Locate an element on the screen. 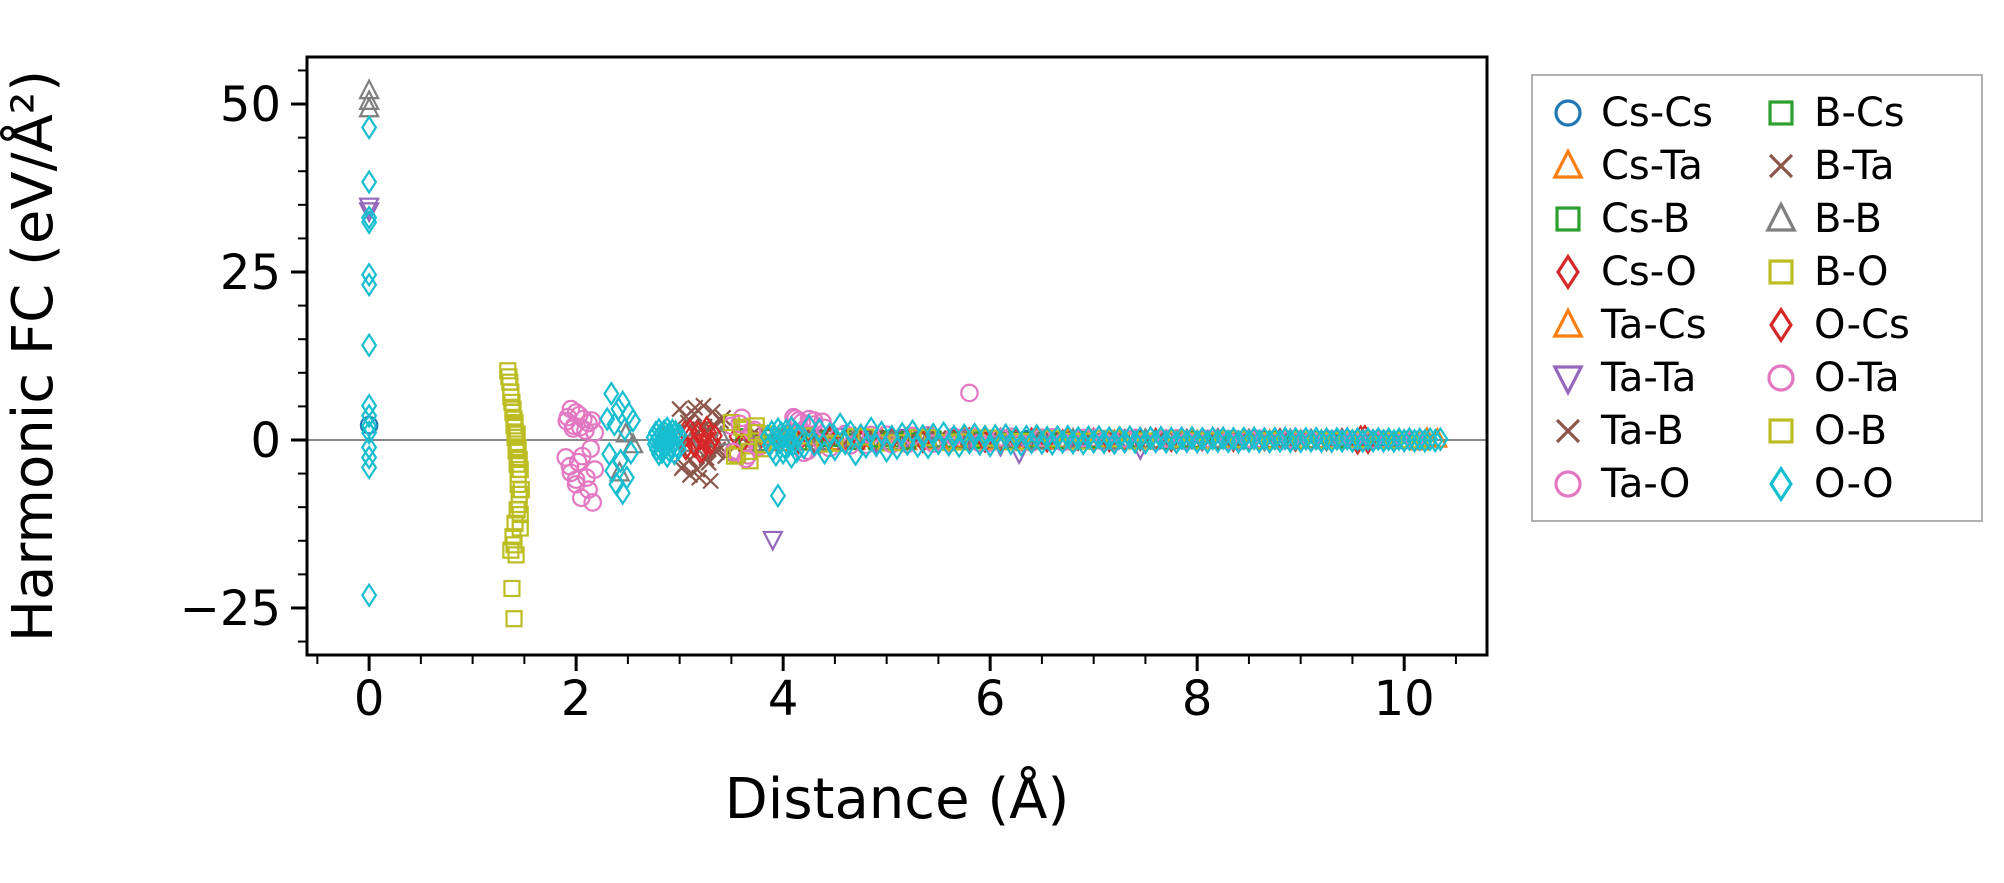 The height and width of the screenshot is (883, 2004). x-marker-icon is located at coordinates (1568, 430).